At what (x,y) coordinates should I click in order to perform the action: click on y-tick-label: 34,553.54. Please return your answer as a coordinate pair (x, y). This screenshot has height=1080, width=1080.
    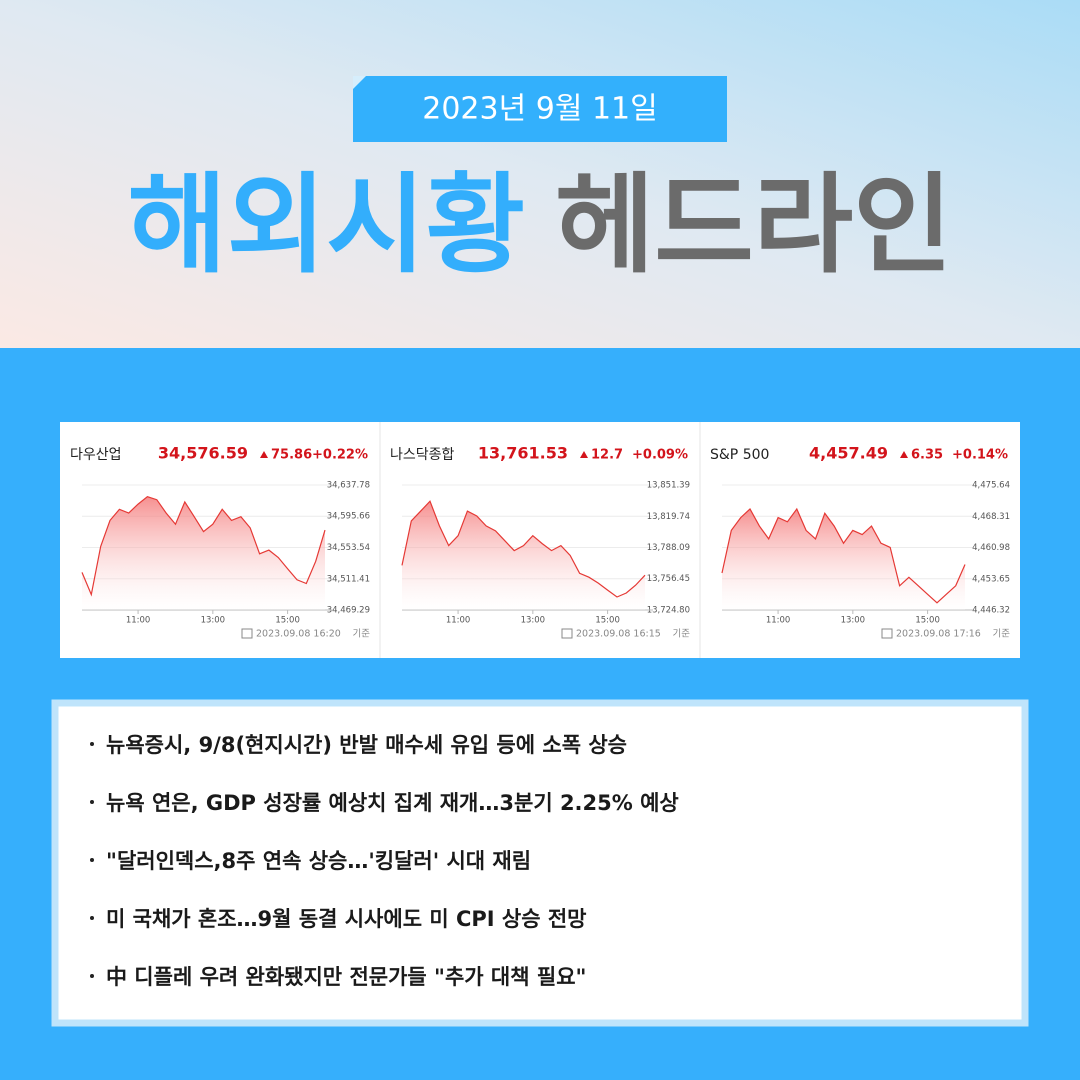
    Looking at the image, I should click on (348, 548).